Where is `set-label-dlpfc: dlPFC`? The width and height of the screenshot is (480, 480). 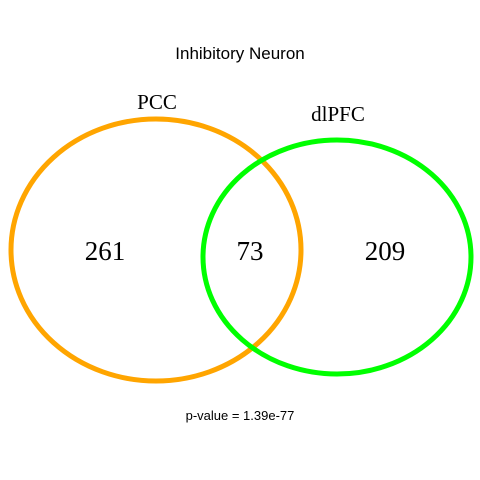
set-label-dlpfc: dlPFC is located at coordinates (338, 114).